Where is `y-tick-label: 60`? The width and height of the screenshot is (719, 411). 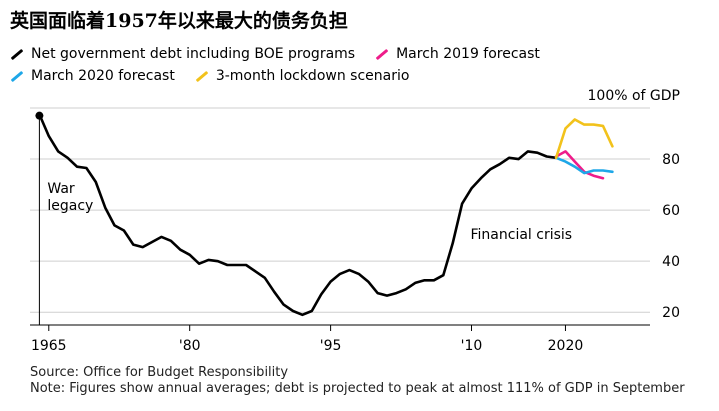 y-tick-label: 60 is located at coordinates (671, 211).